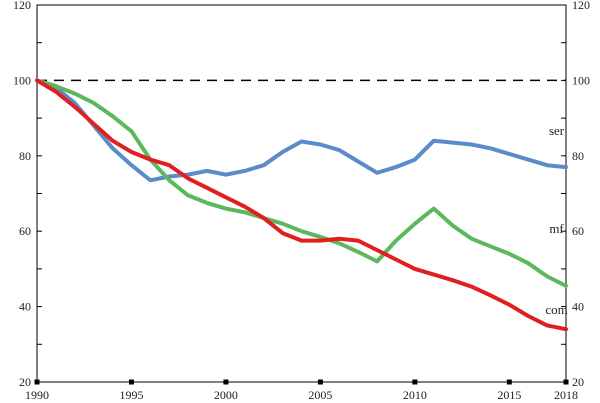 This screenshot has width=600, height=403. I want to click on y-tick-label-left: 40, so click(25, 307).